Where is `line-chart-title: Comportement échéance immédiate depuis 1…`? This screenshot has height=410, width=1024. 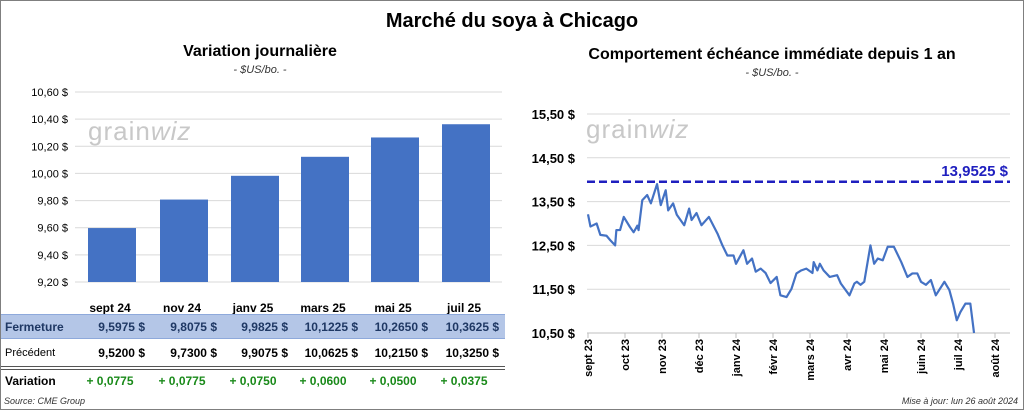 line-chart-title: Comportement échéance immédiate depuis 1… is located at coordinates (772, 54).